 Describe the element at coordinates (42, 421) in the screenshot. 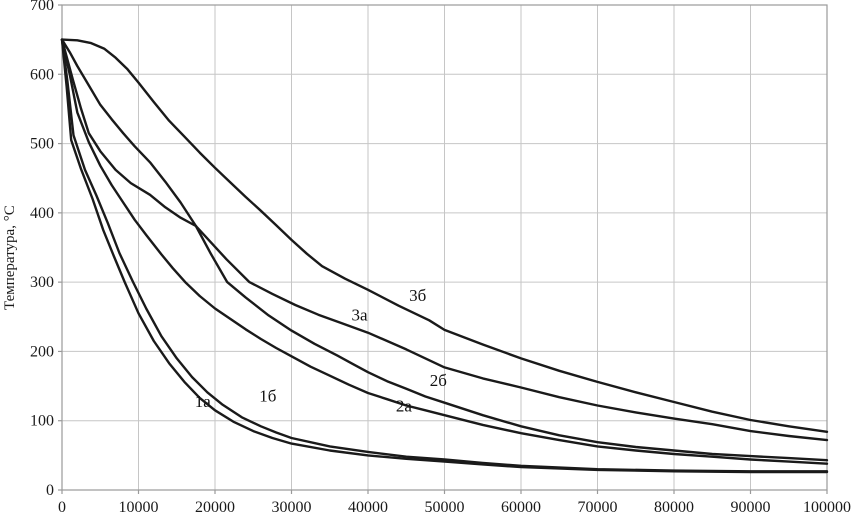

I see `y-tick-label: 100` at that location.